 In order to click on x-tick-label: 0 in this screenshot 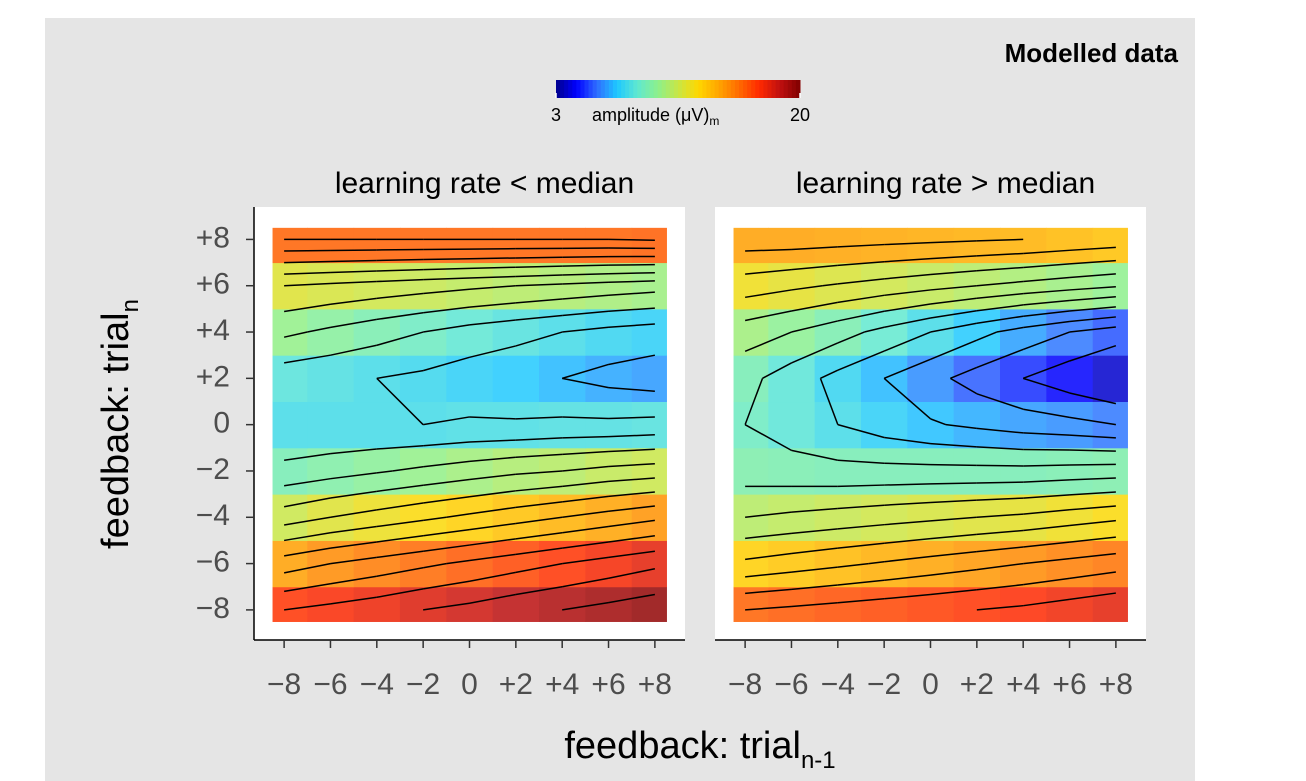, I will do `click(469, 684)`.